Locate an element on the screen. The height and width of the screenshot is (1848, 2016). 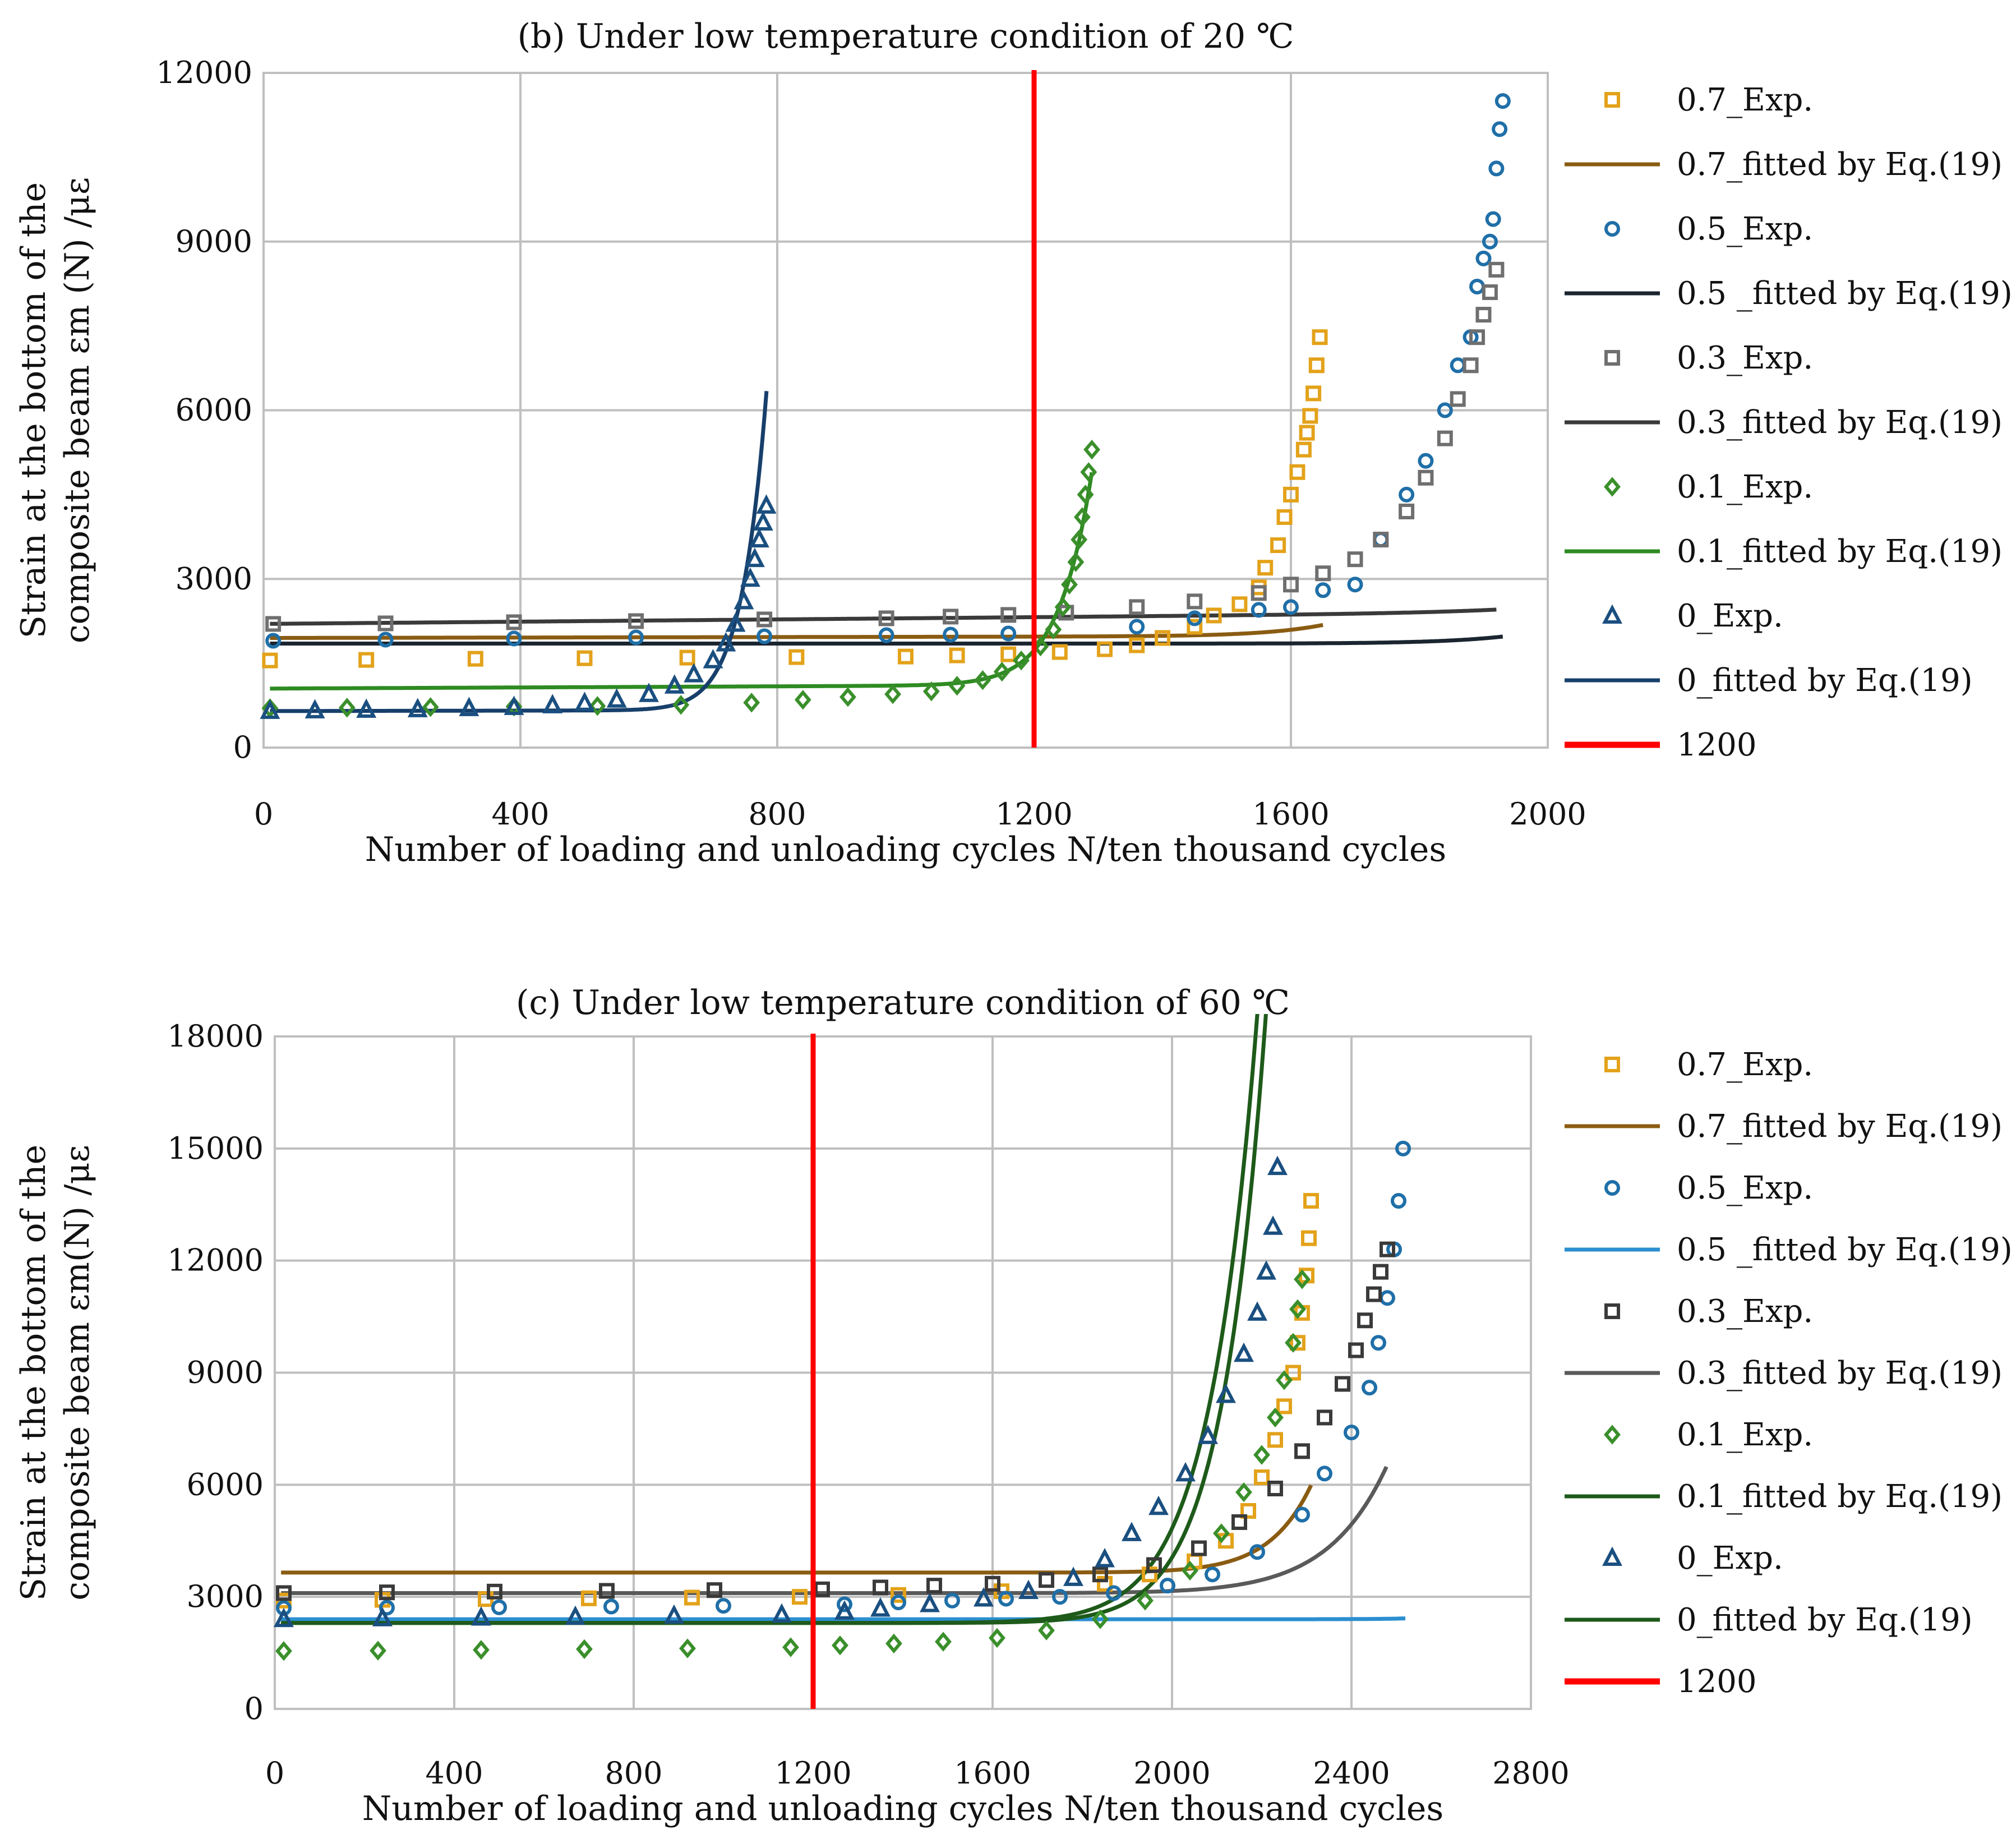
chart-c-legend-item-0-5-exp-label: 0.5_Exp. is located at coordinates (1745, 1188).